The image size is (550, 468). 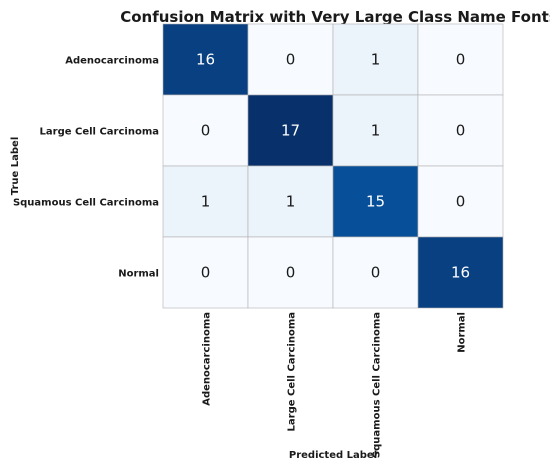 I want to click on y-tick-label: Adenocarcinoma, so click(x=112, y=61).